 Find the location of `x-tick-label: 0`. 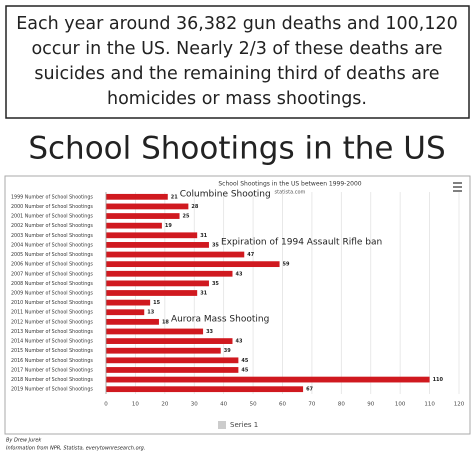

x-tick-label: 0 is located at coordinates (106, 405).